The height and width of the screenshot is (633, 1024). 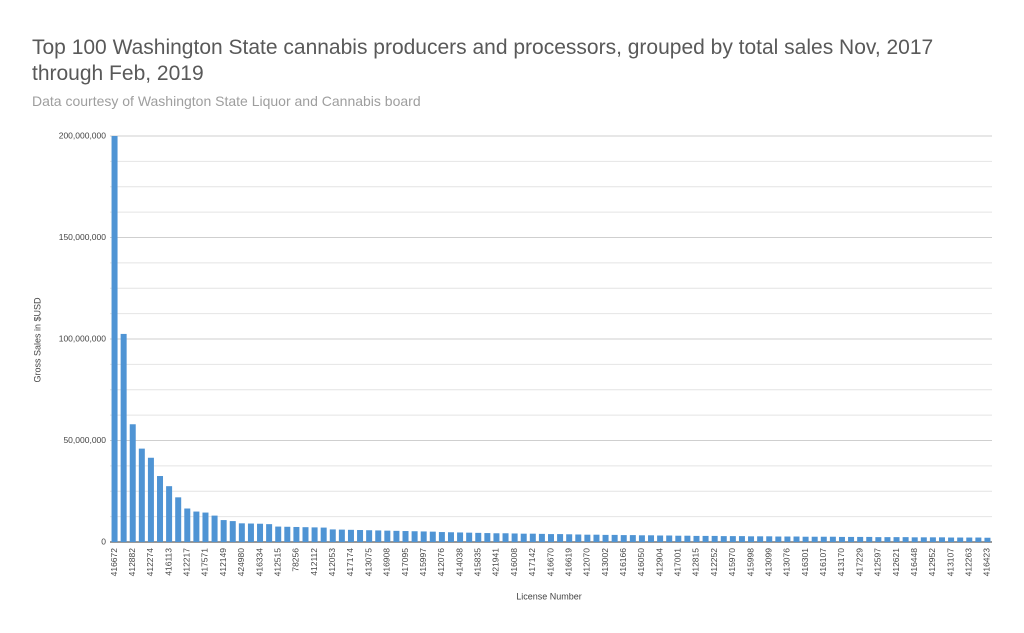 What do you see at coordinates (132, 562) in the screenshot?
I see `x-tick-label: 412882` at bounding box center [132, 562].